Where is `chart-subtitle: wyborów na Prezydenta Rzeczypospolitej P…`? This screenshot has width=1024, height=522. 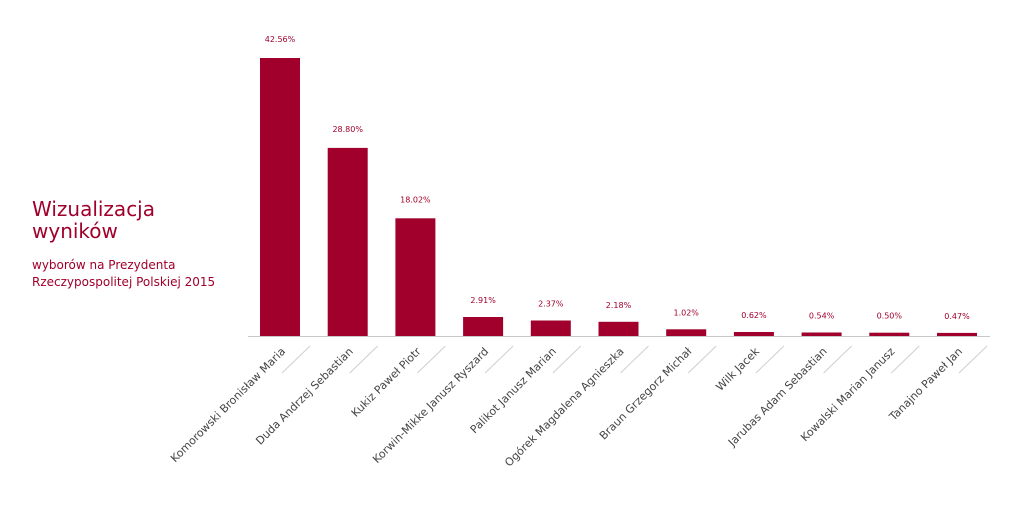
chart-subtitle: wyborów na Prezydenta Rzeczypospolitej P… is located at coordinates (137, 274).